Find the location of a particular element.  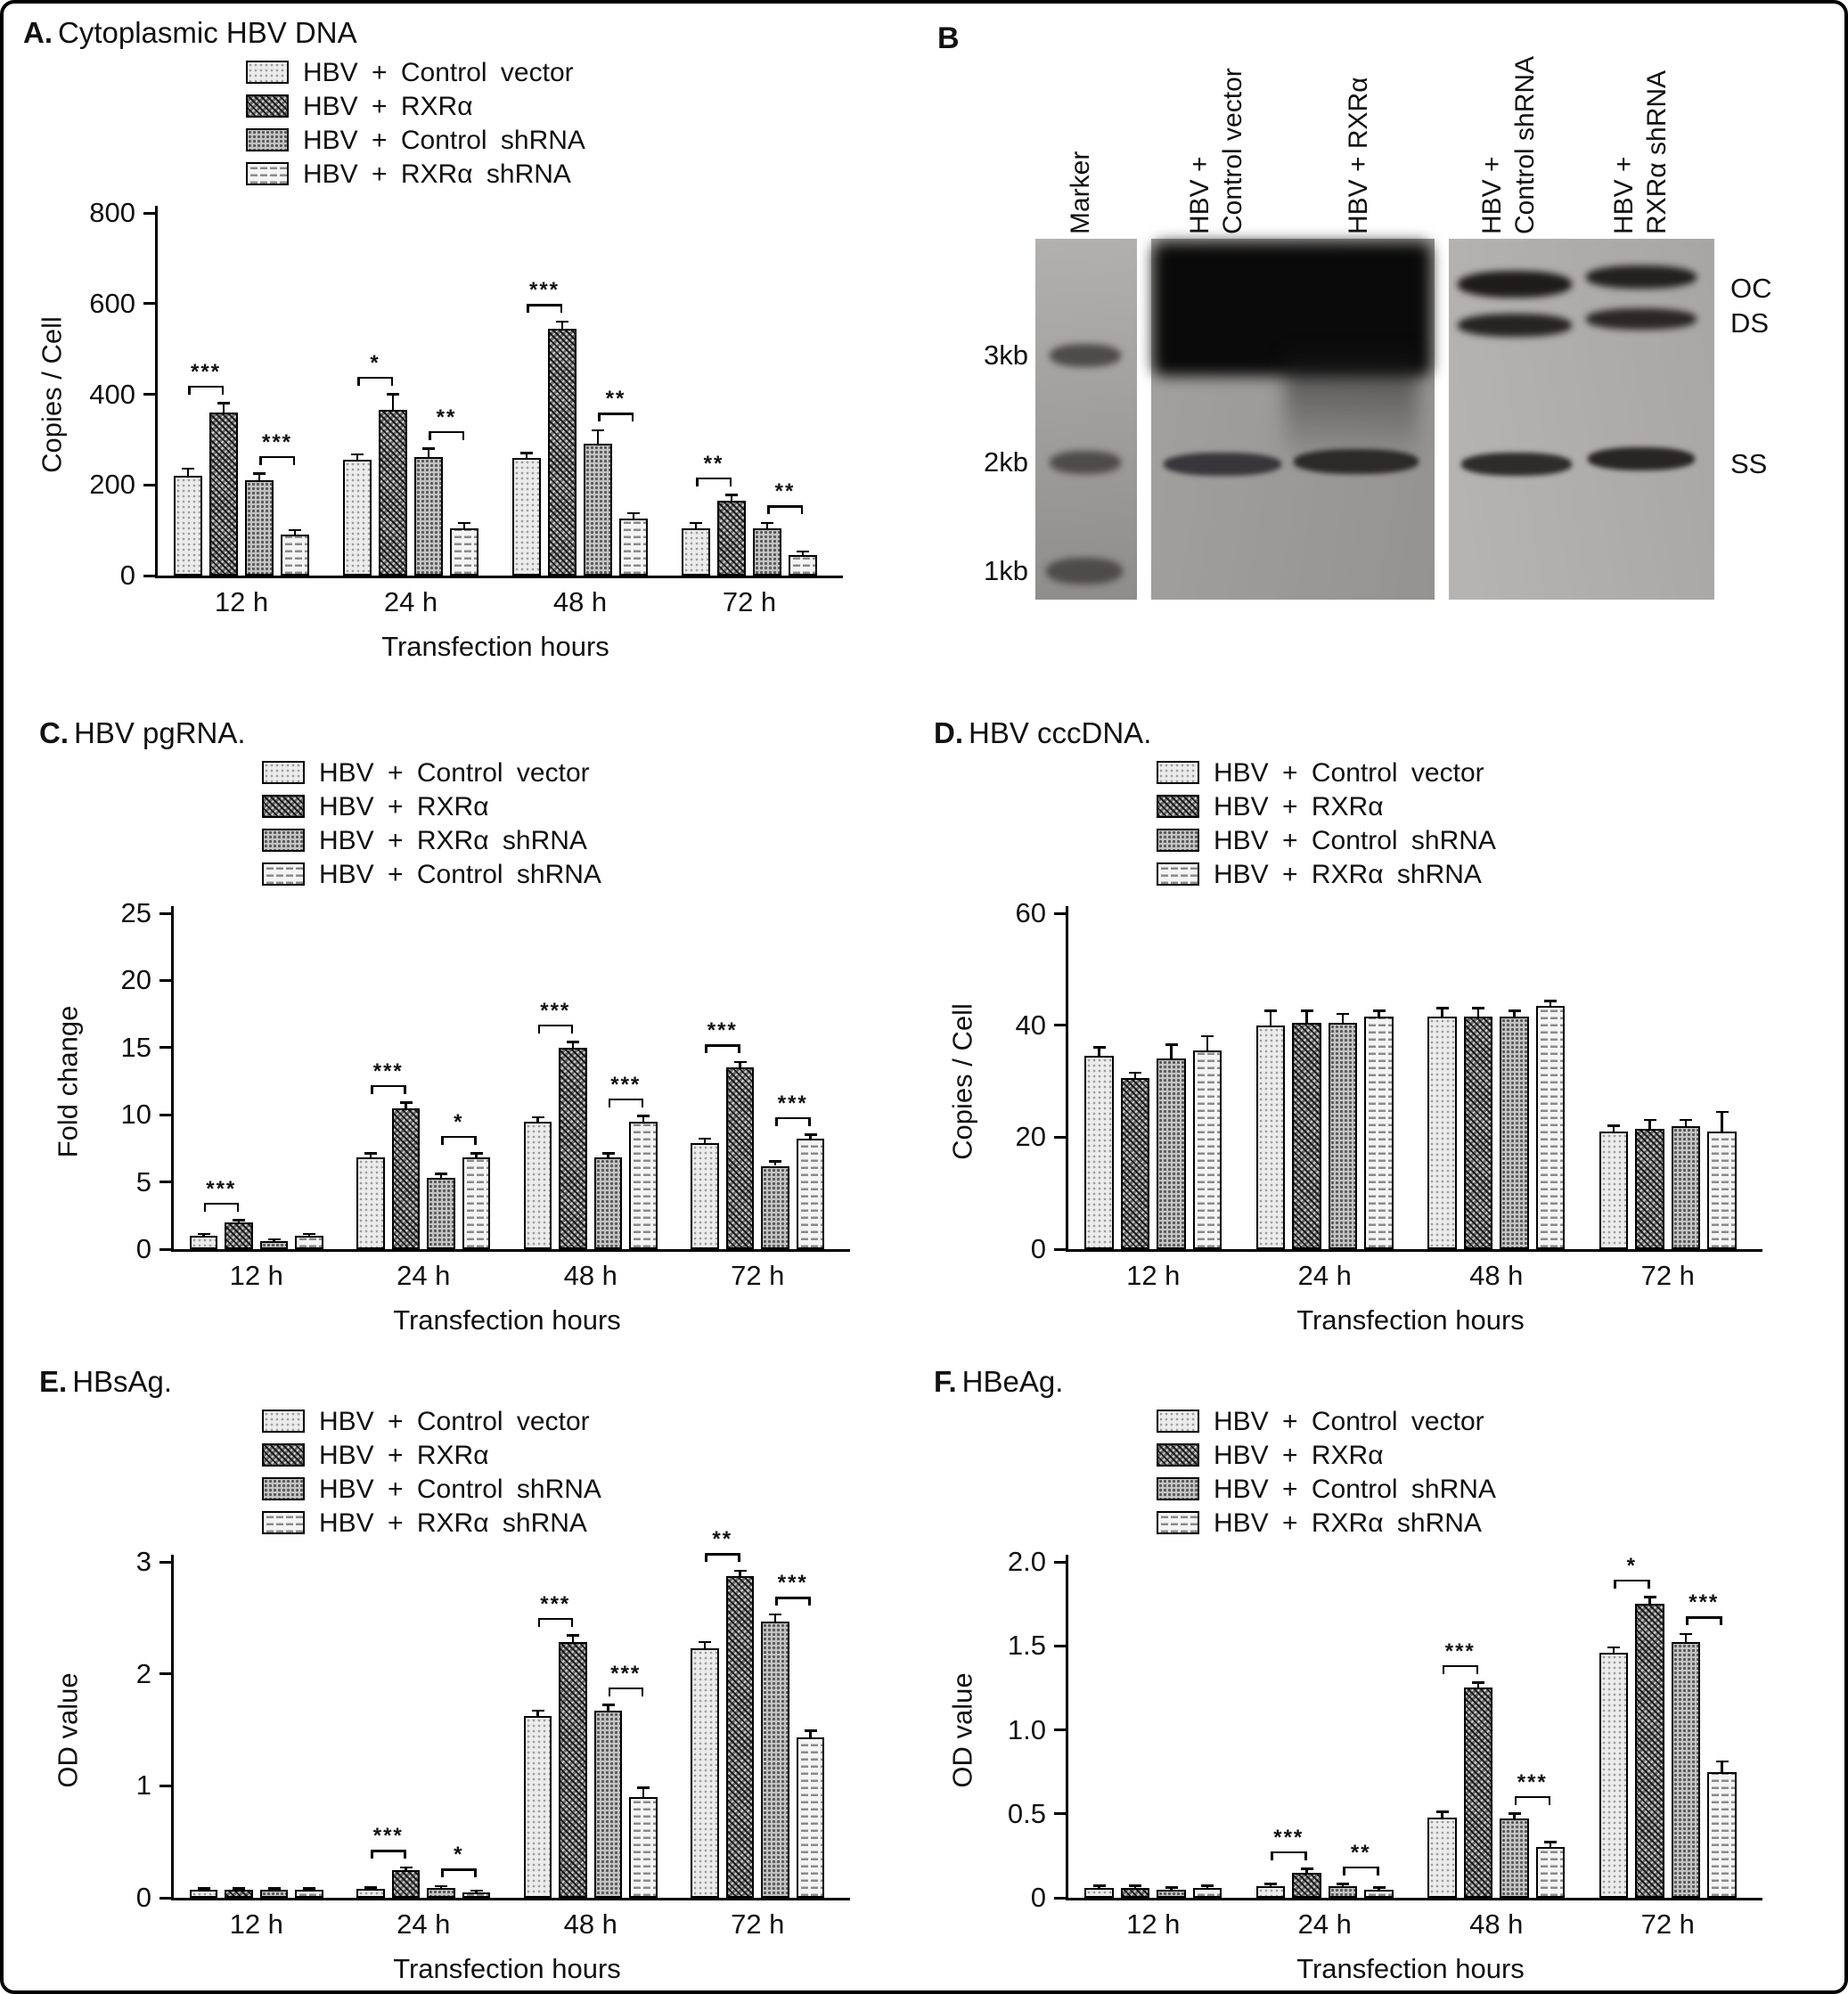

y-tick-label: 40 is located at coordinates (1030, 1025).